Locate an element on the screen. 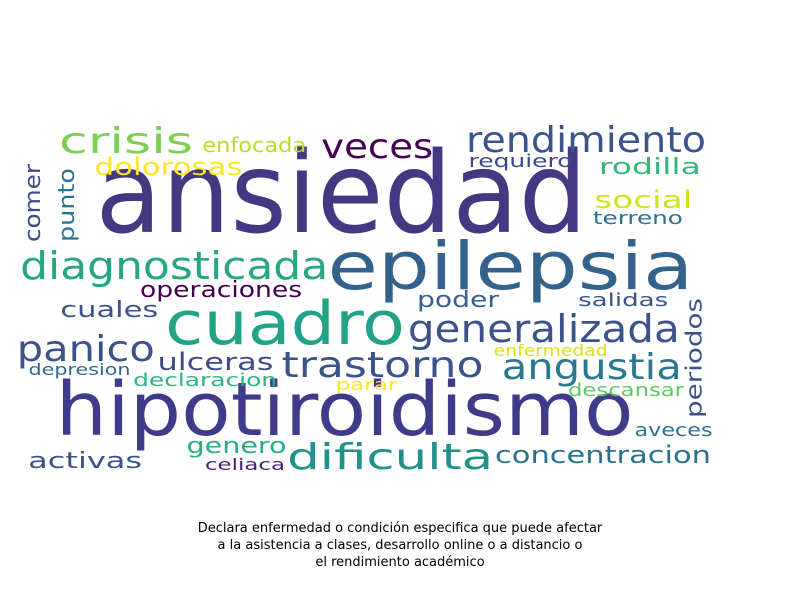  word-aveces: aveces is located at coordinates (673, 430).